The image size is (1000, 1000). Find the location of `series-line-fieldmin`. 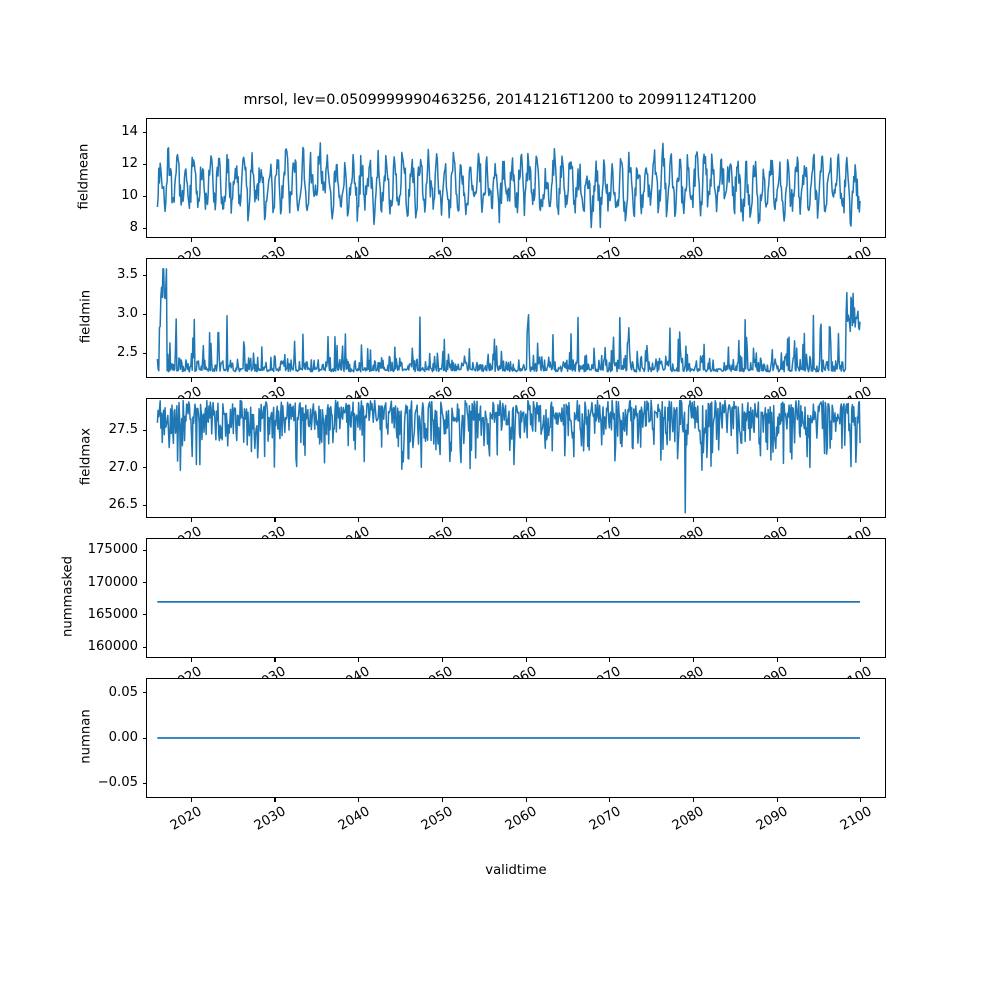

series-line-fieldmin is located at coordinates (508, 320).